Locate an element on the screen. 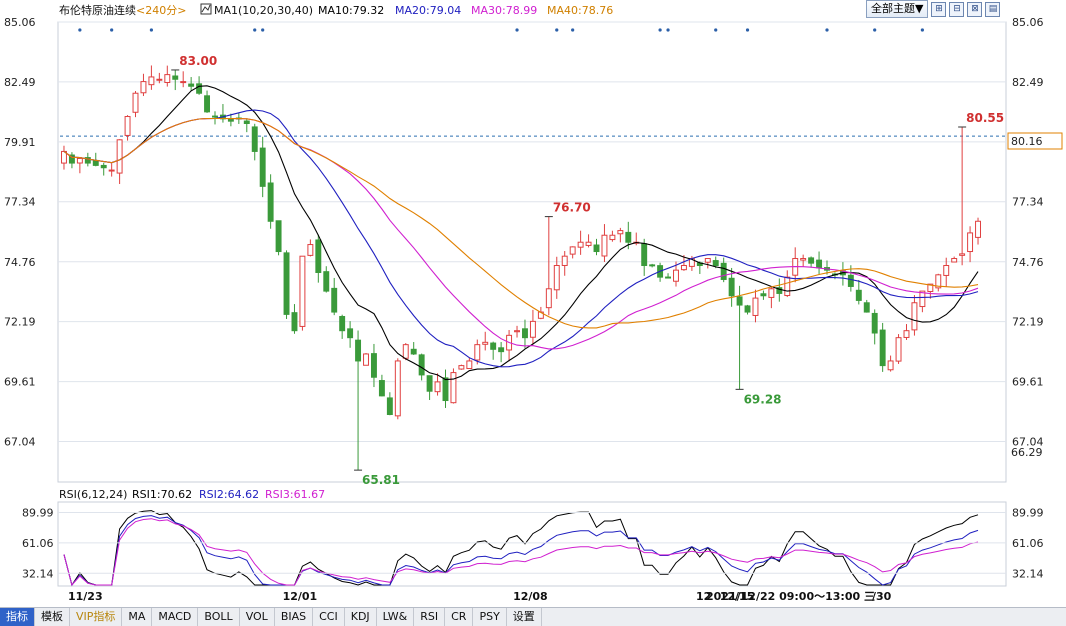 The width and height of the screenshot is (1066, 626). rsi1-line is located at coordinates (521, 548).